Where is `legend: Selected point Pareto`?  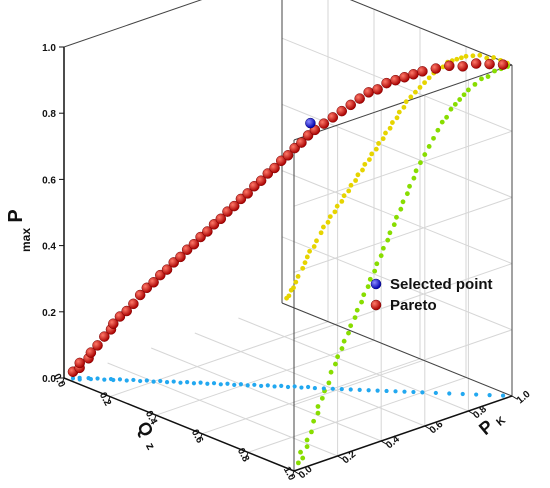 legend: Selected point Pareto is located at coordinates (431, 295).